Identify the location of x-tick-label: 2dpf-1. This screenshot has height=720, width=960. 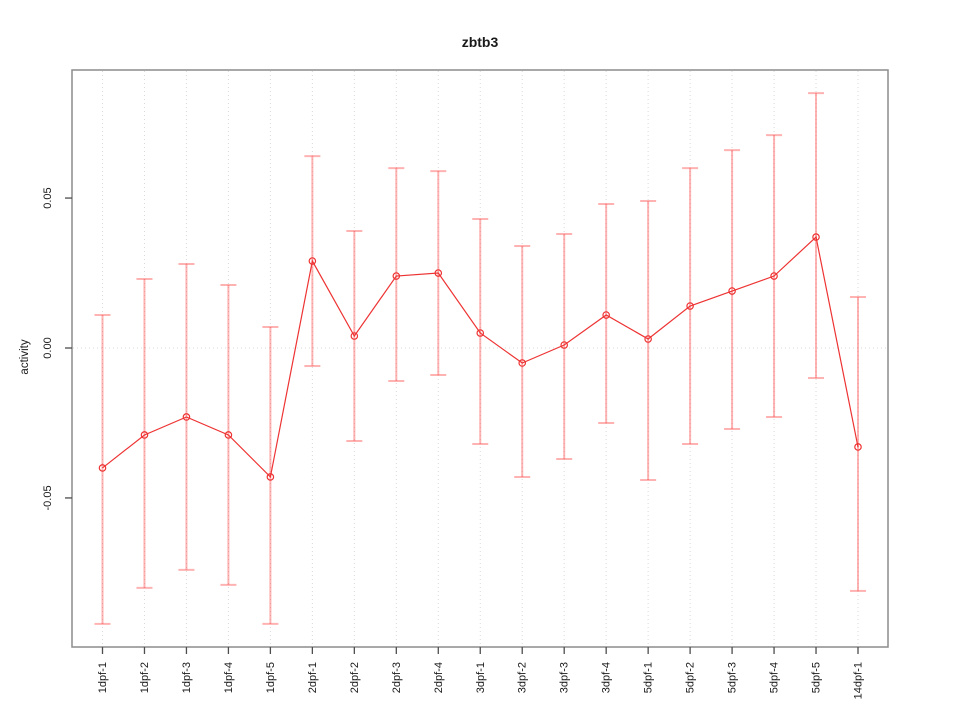
(313, 677).